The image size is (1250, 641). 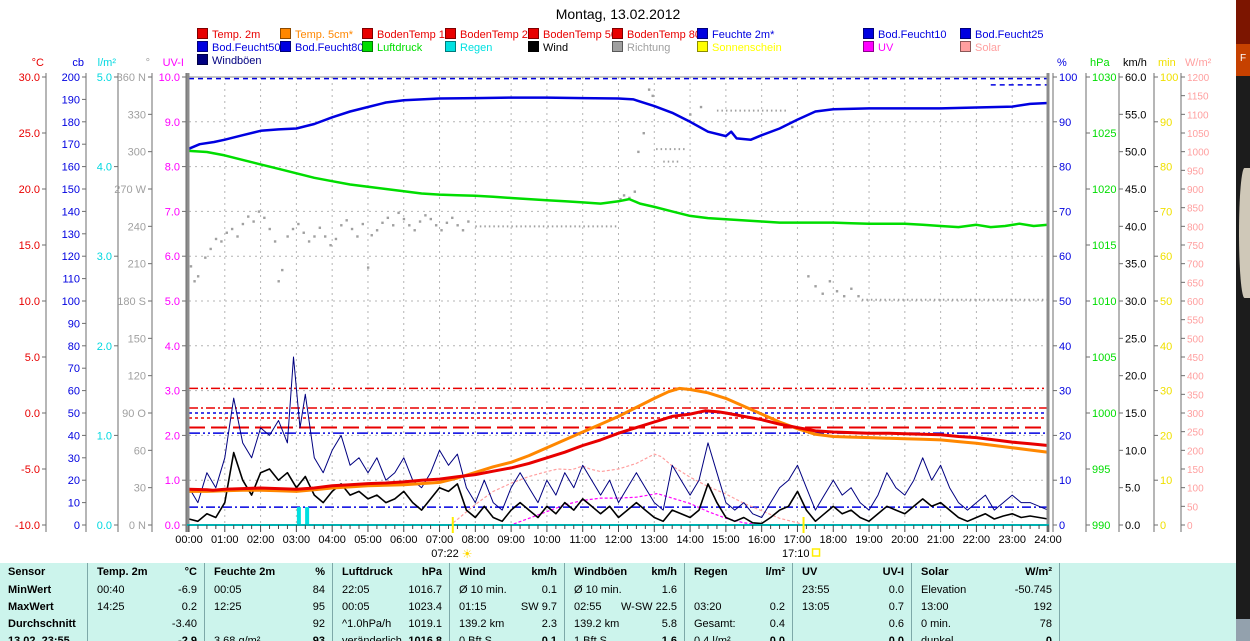 What do you see at coordinates (1104, 358) in the screenshot?
I see `axis-tick-label: 1005` at bounding box center [1104, 358].